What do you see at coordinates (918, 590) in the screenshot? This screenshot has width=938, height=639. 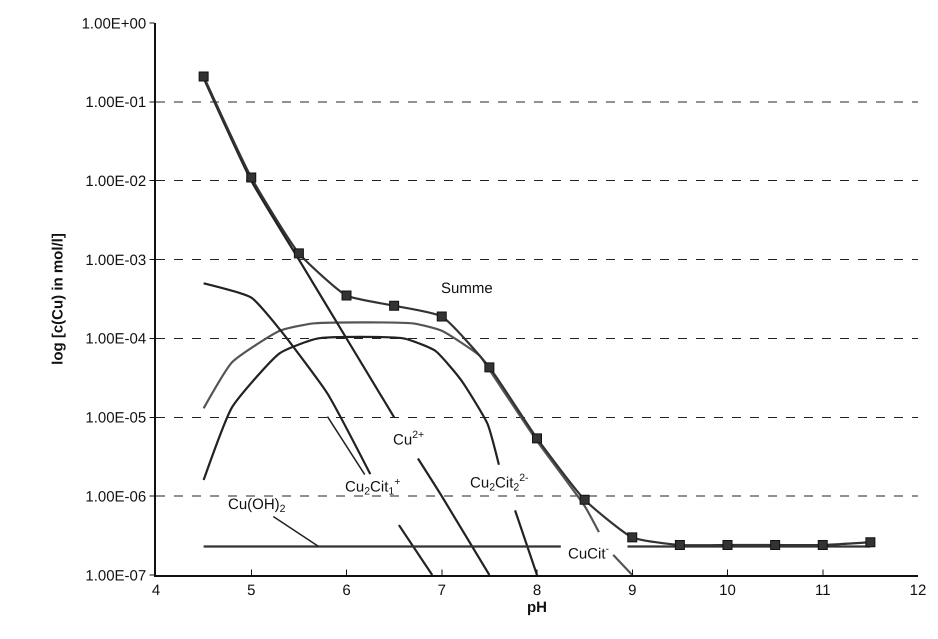 I see `x-tick-label: 12` at bounding box center [918, 590].